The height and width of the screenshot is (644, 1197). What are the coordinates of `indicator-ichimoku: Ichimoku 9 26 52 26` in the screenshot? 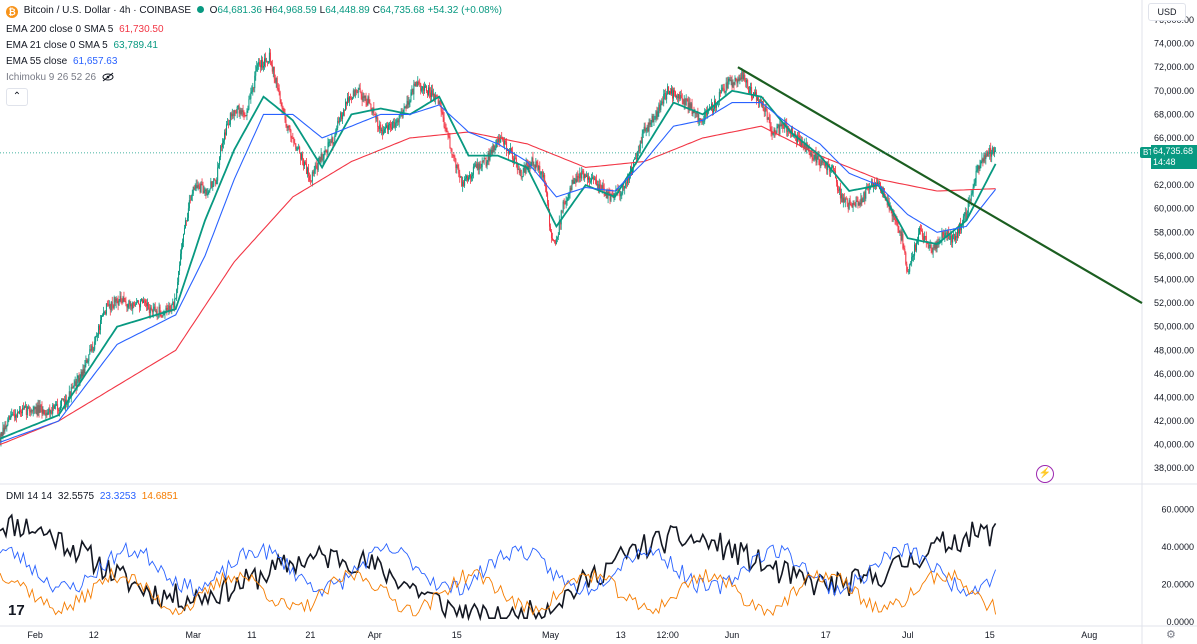 It's located at (60, 77).